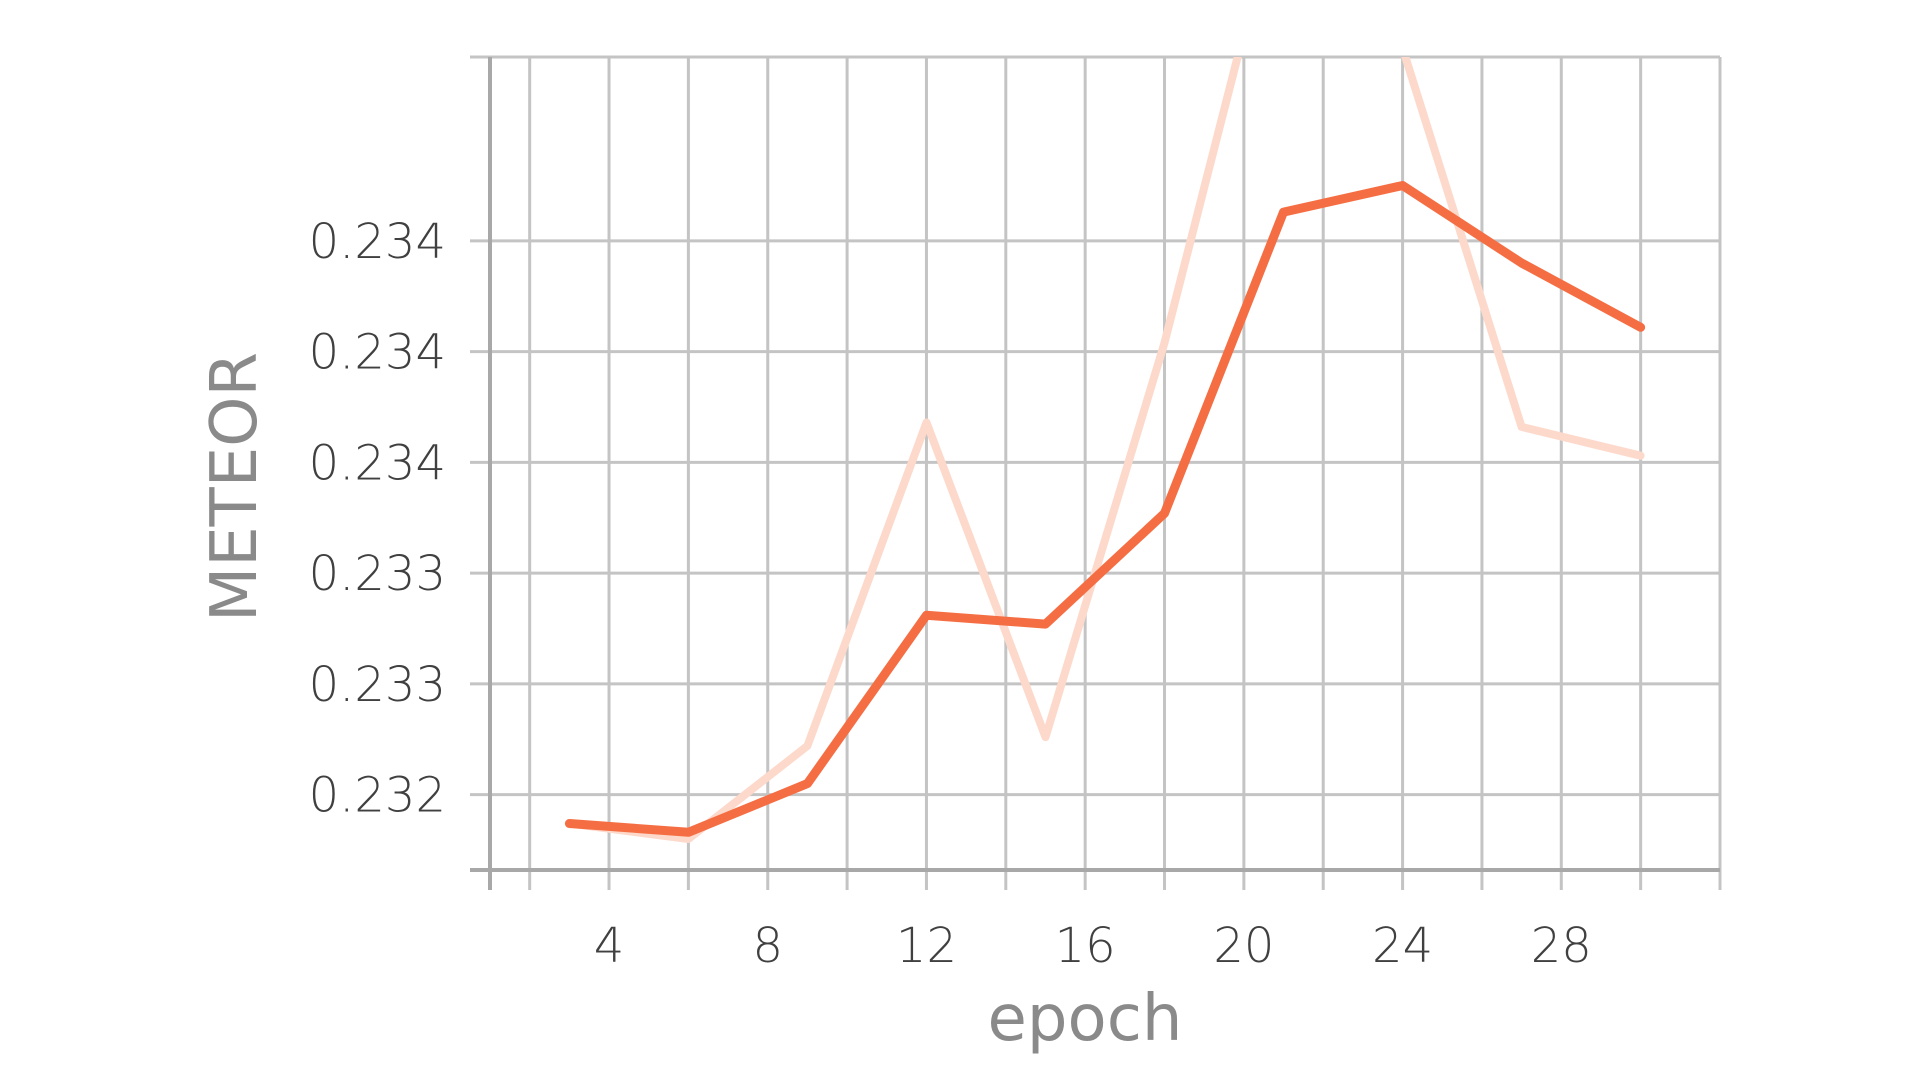  Describe the element at coordinates (377, 519) in the screenshot. I see `y-axis-ticks: 0.232 0.233 0.233 0.234 0.234 0.234` at that location.